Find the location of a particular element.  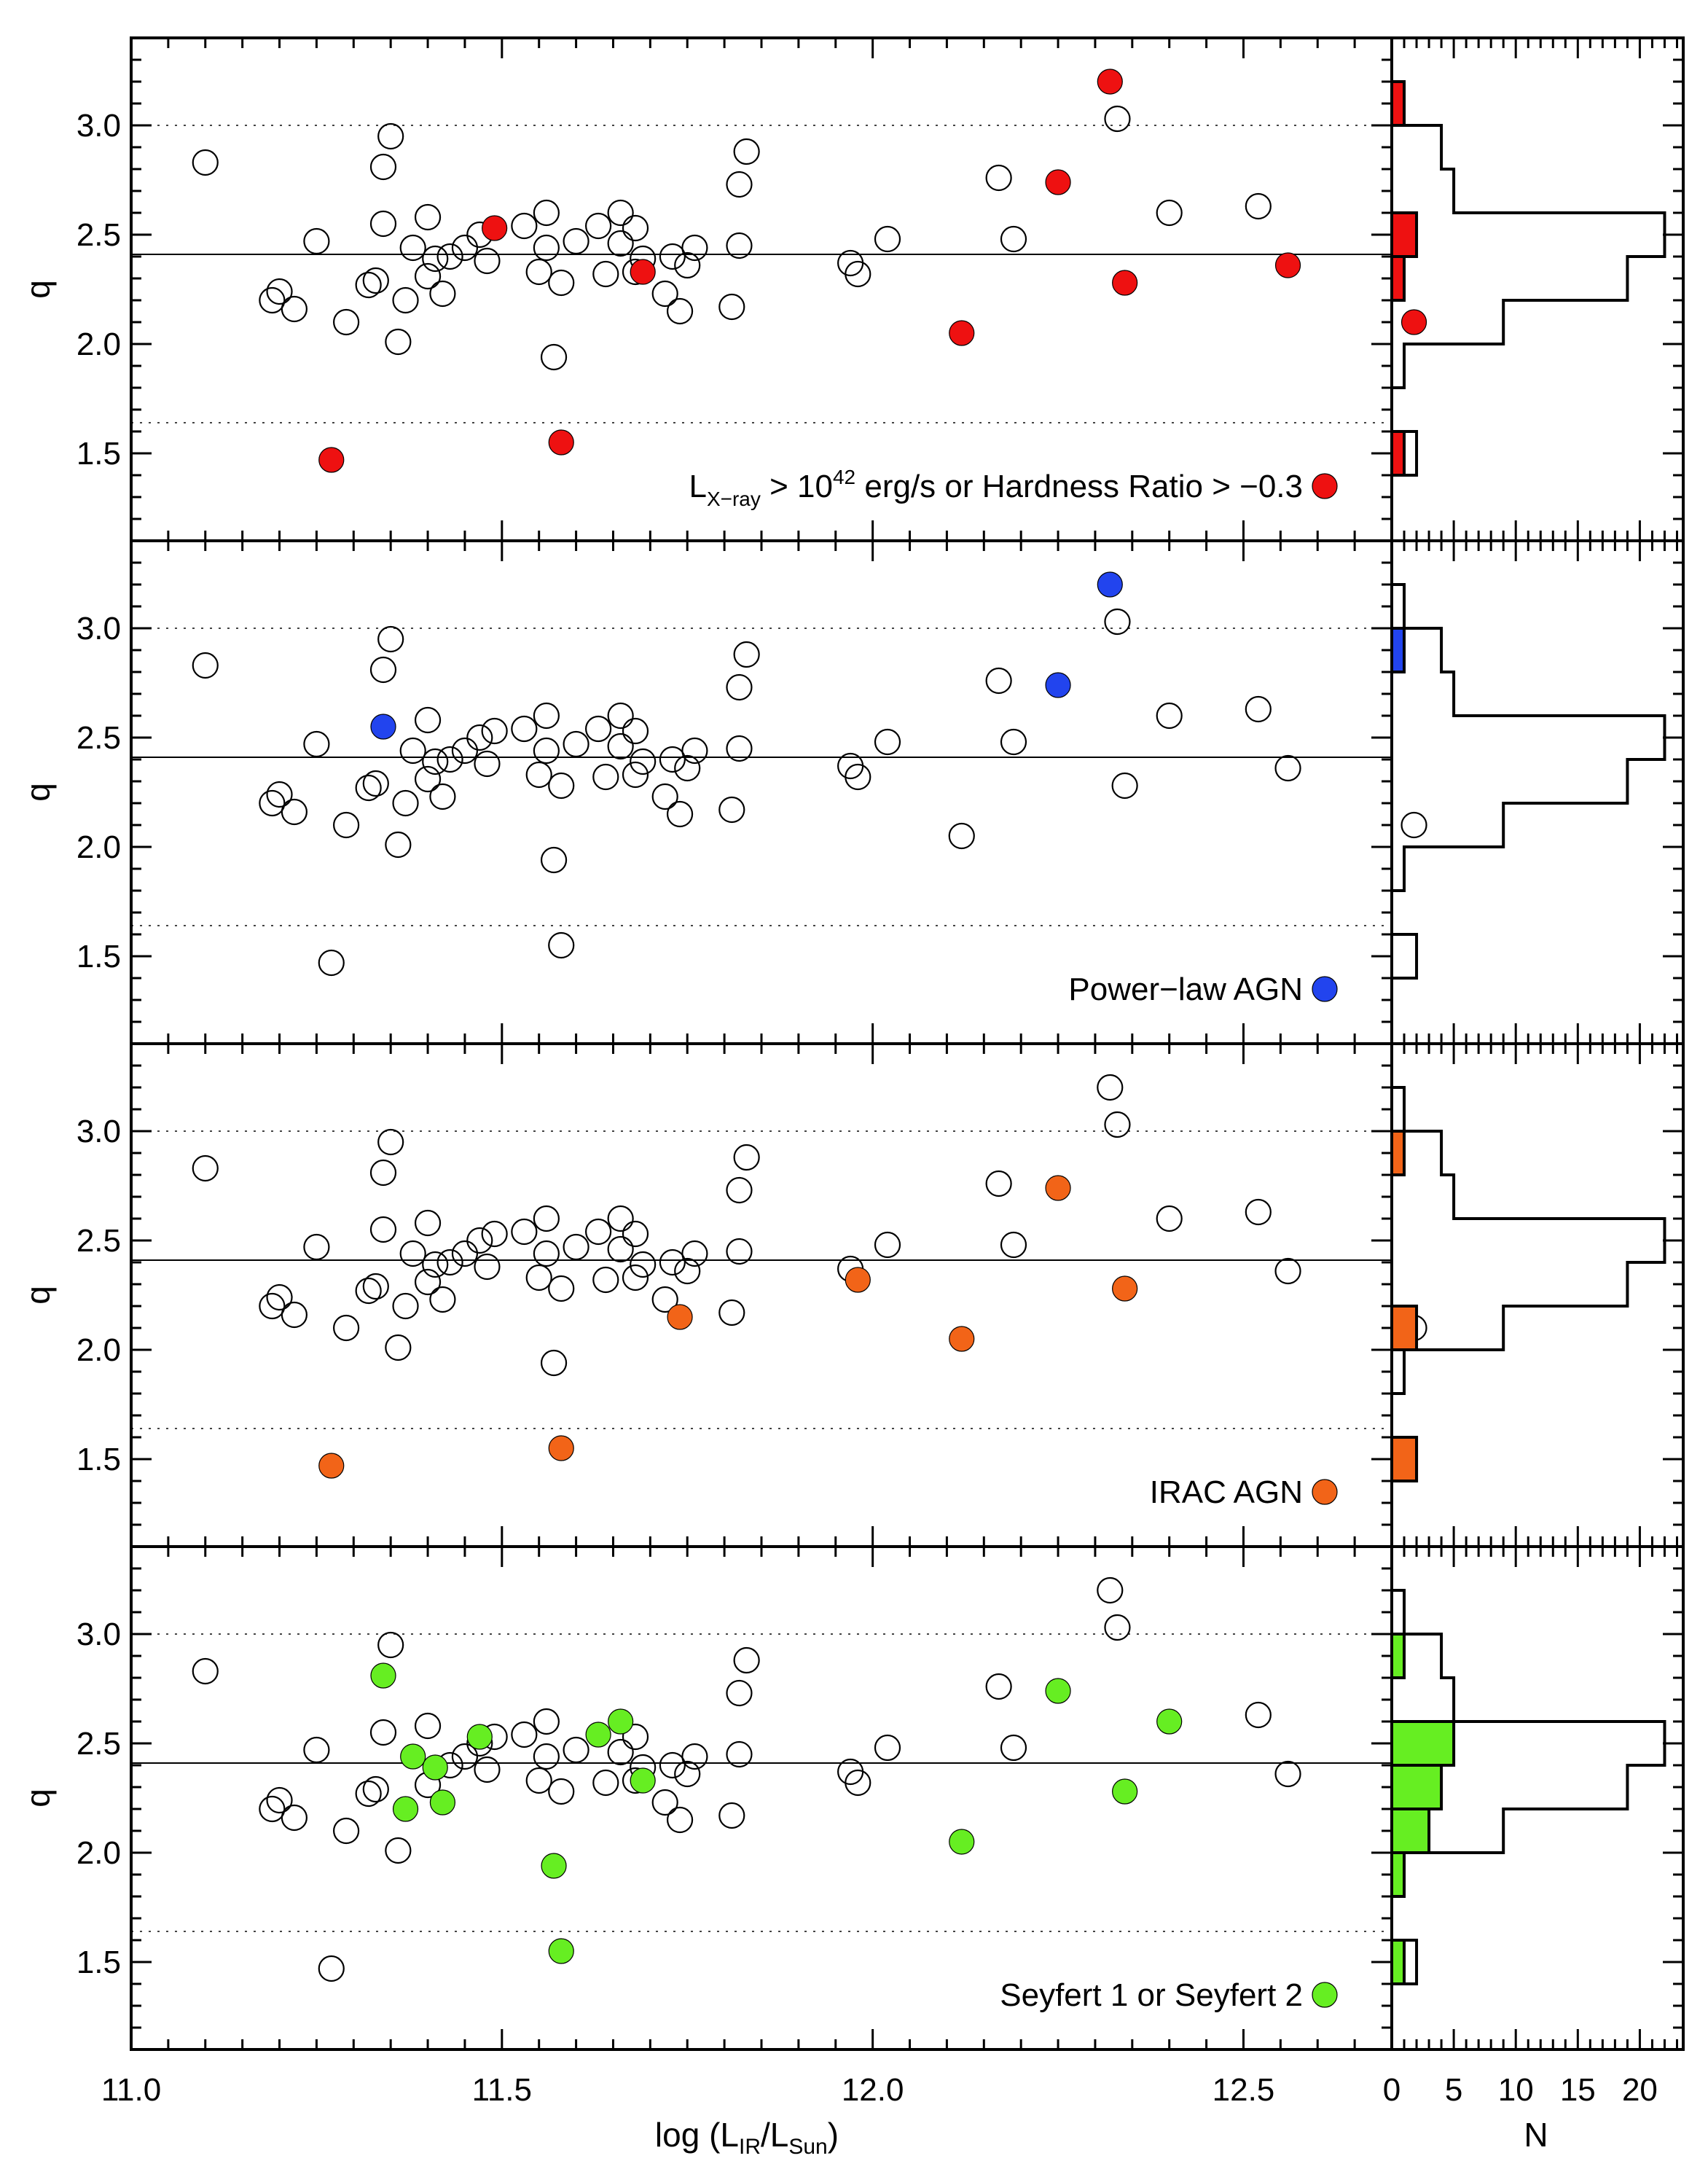

legend: Power−law AGN is located at coordinates (1203, 989).